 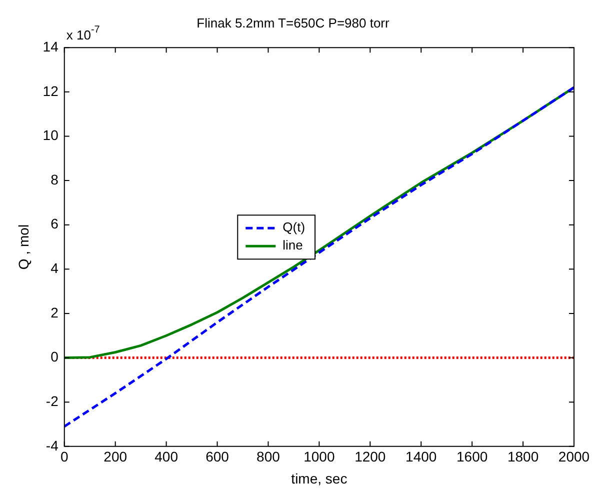 I want to click on y-tick-label: -4, so click(x=52, y=445).